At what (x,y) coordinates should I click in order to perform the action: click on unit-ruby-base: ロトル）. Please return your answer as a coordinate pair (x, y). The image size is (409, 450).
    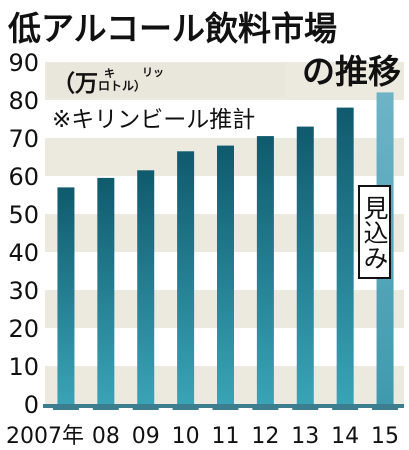
    Looking at the image, I should click on (122, 86).